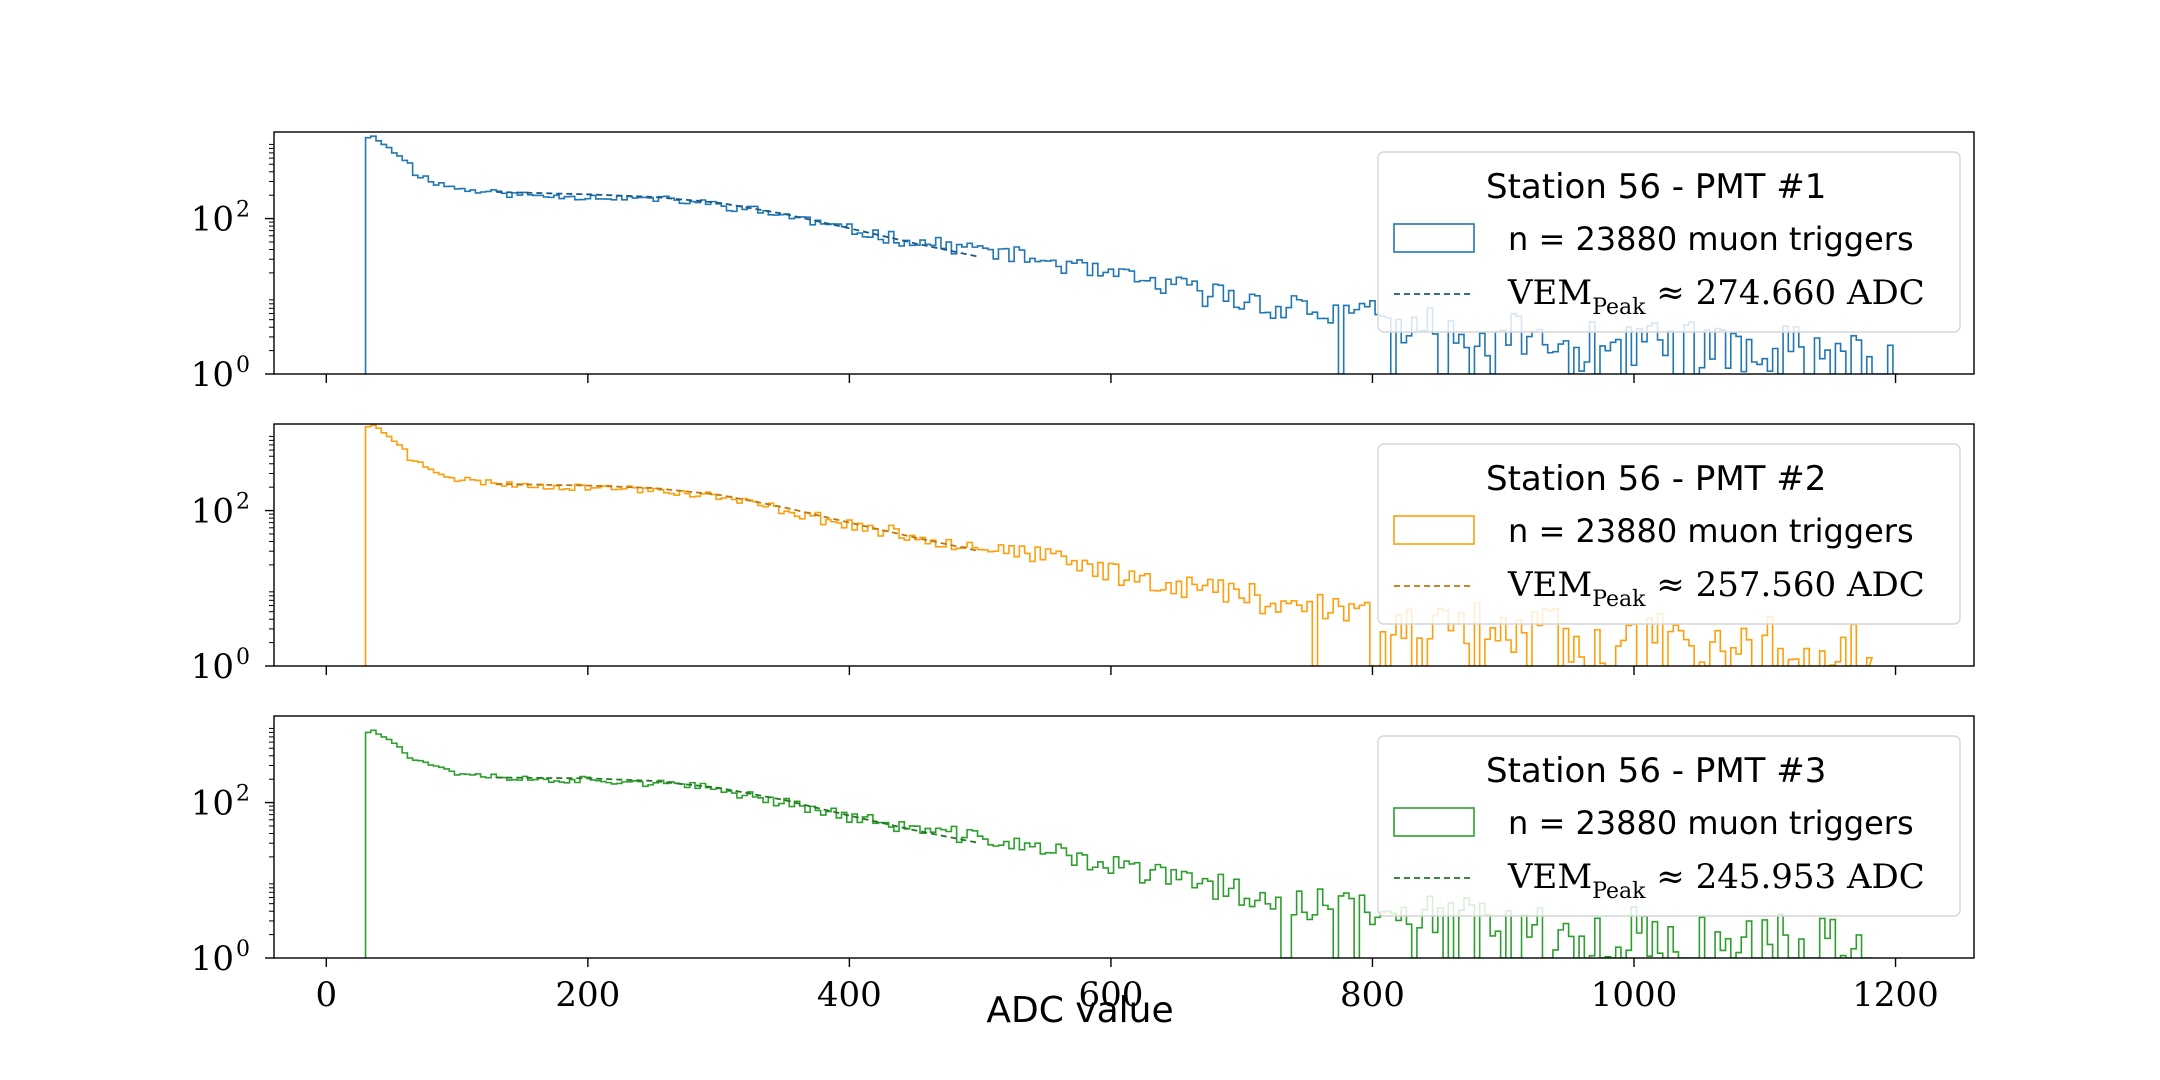  I want to click on x-tick-label: 600, so click(1110, 995).